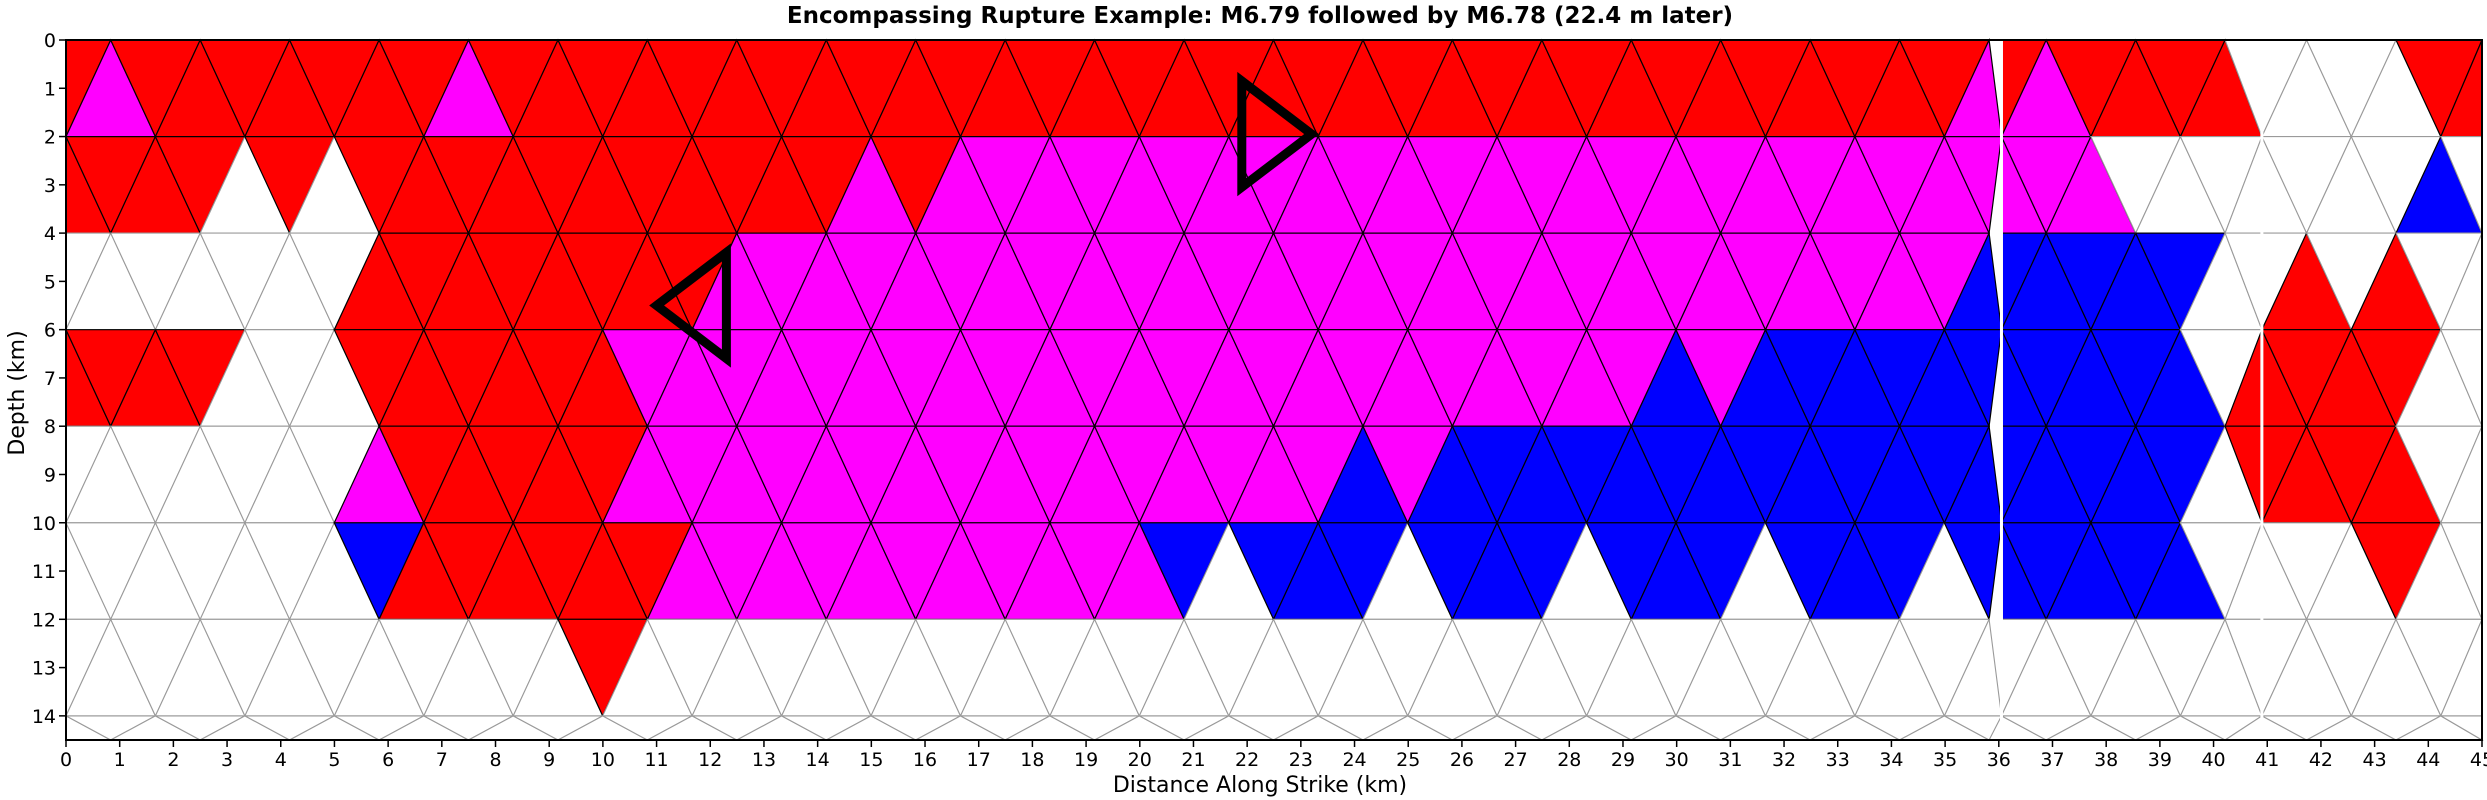 The image size is (2487, 800). Describe the element at coordinates (50, 427) in the screenshot. I see `y-tick-label: 8` at that location.